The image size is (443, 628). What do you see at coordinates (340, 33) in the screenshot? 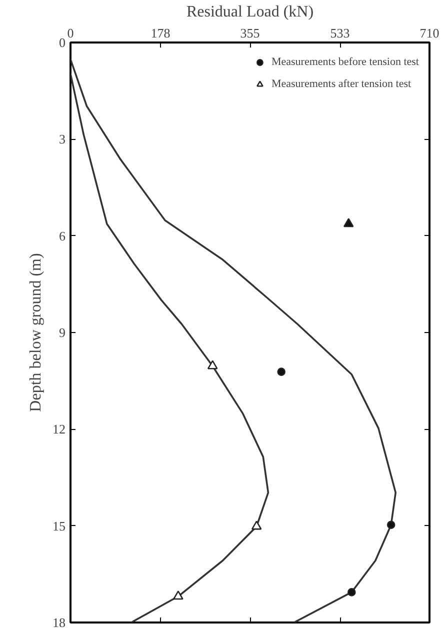
I see `x-tick-label: 533` at bounding box center [340, 33].